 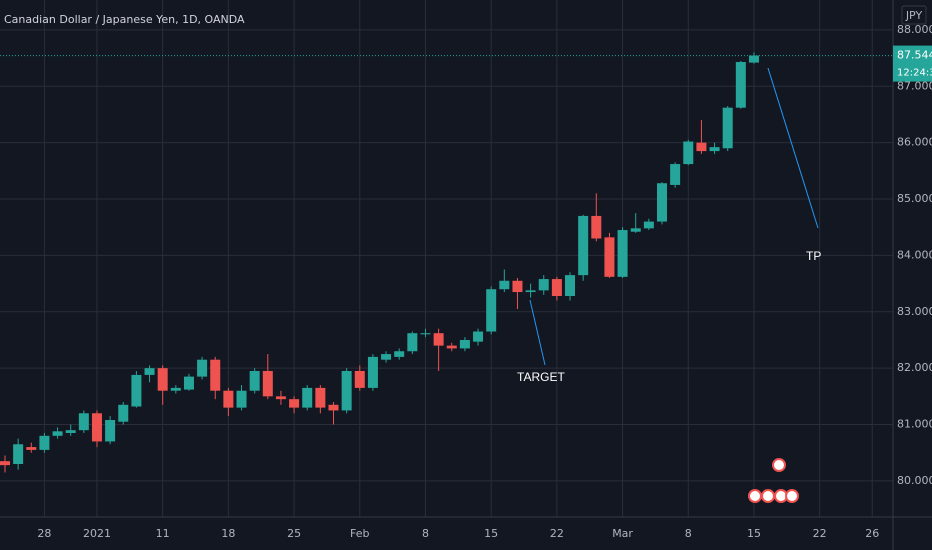 What do you see at coordinates (912, 63) in the screenshot?
I see `price-label-box` at bounding box center [912, 63].